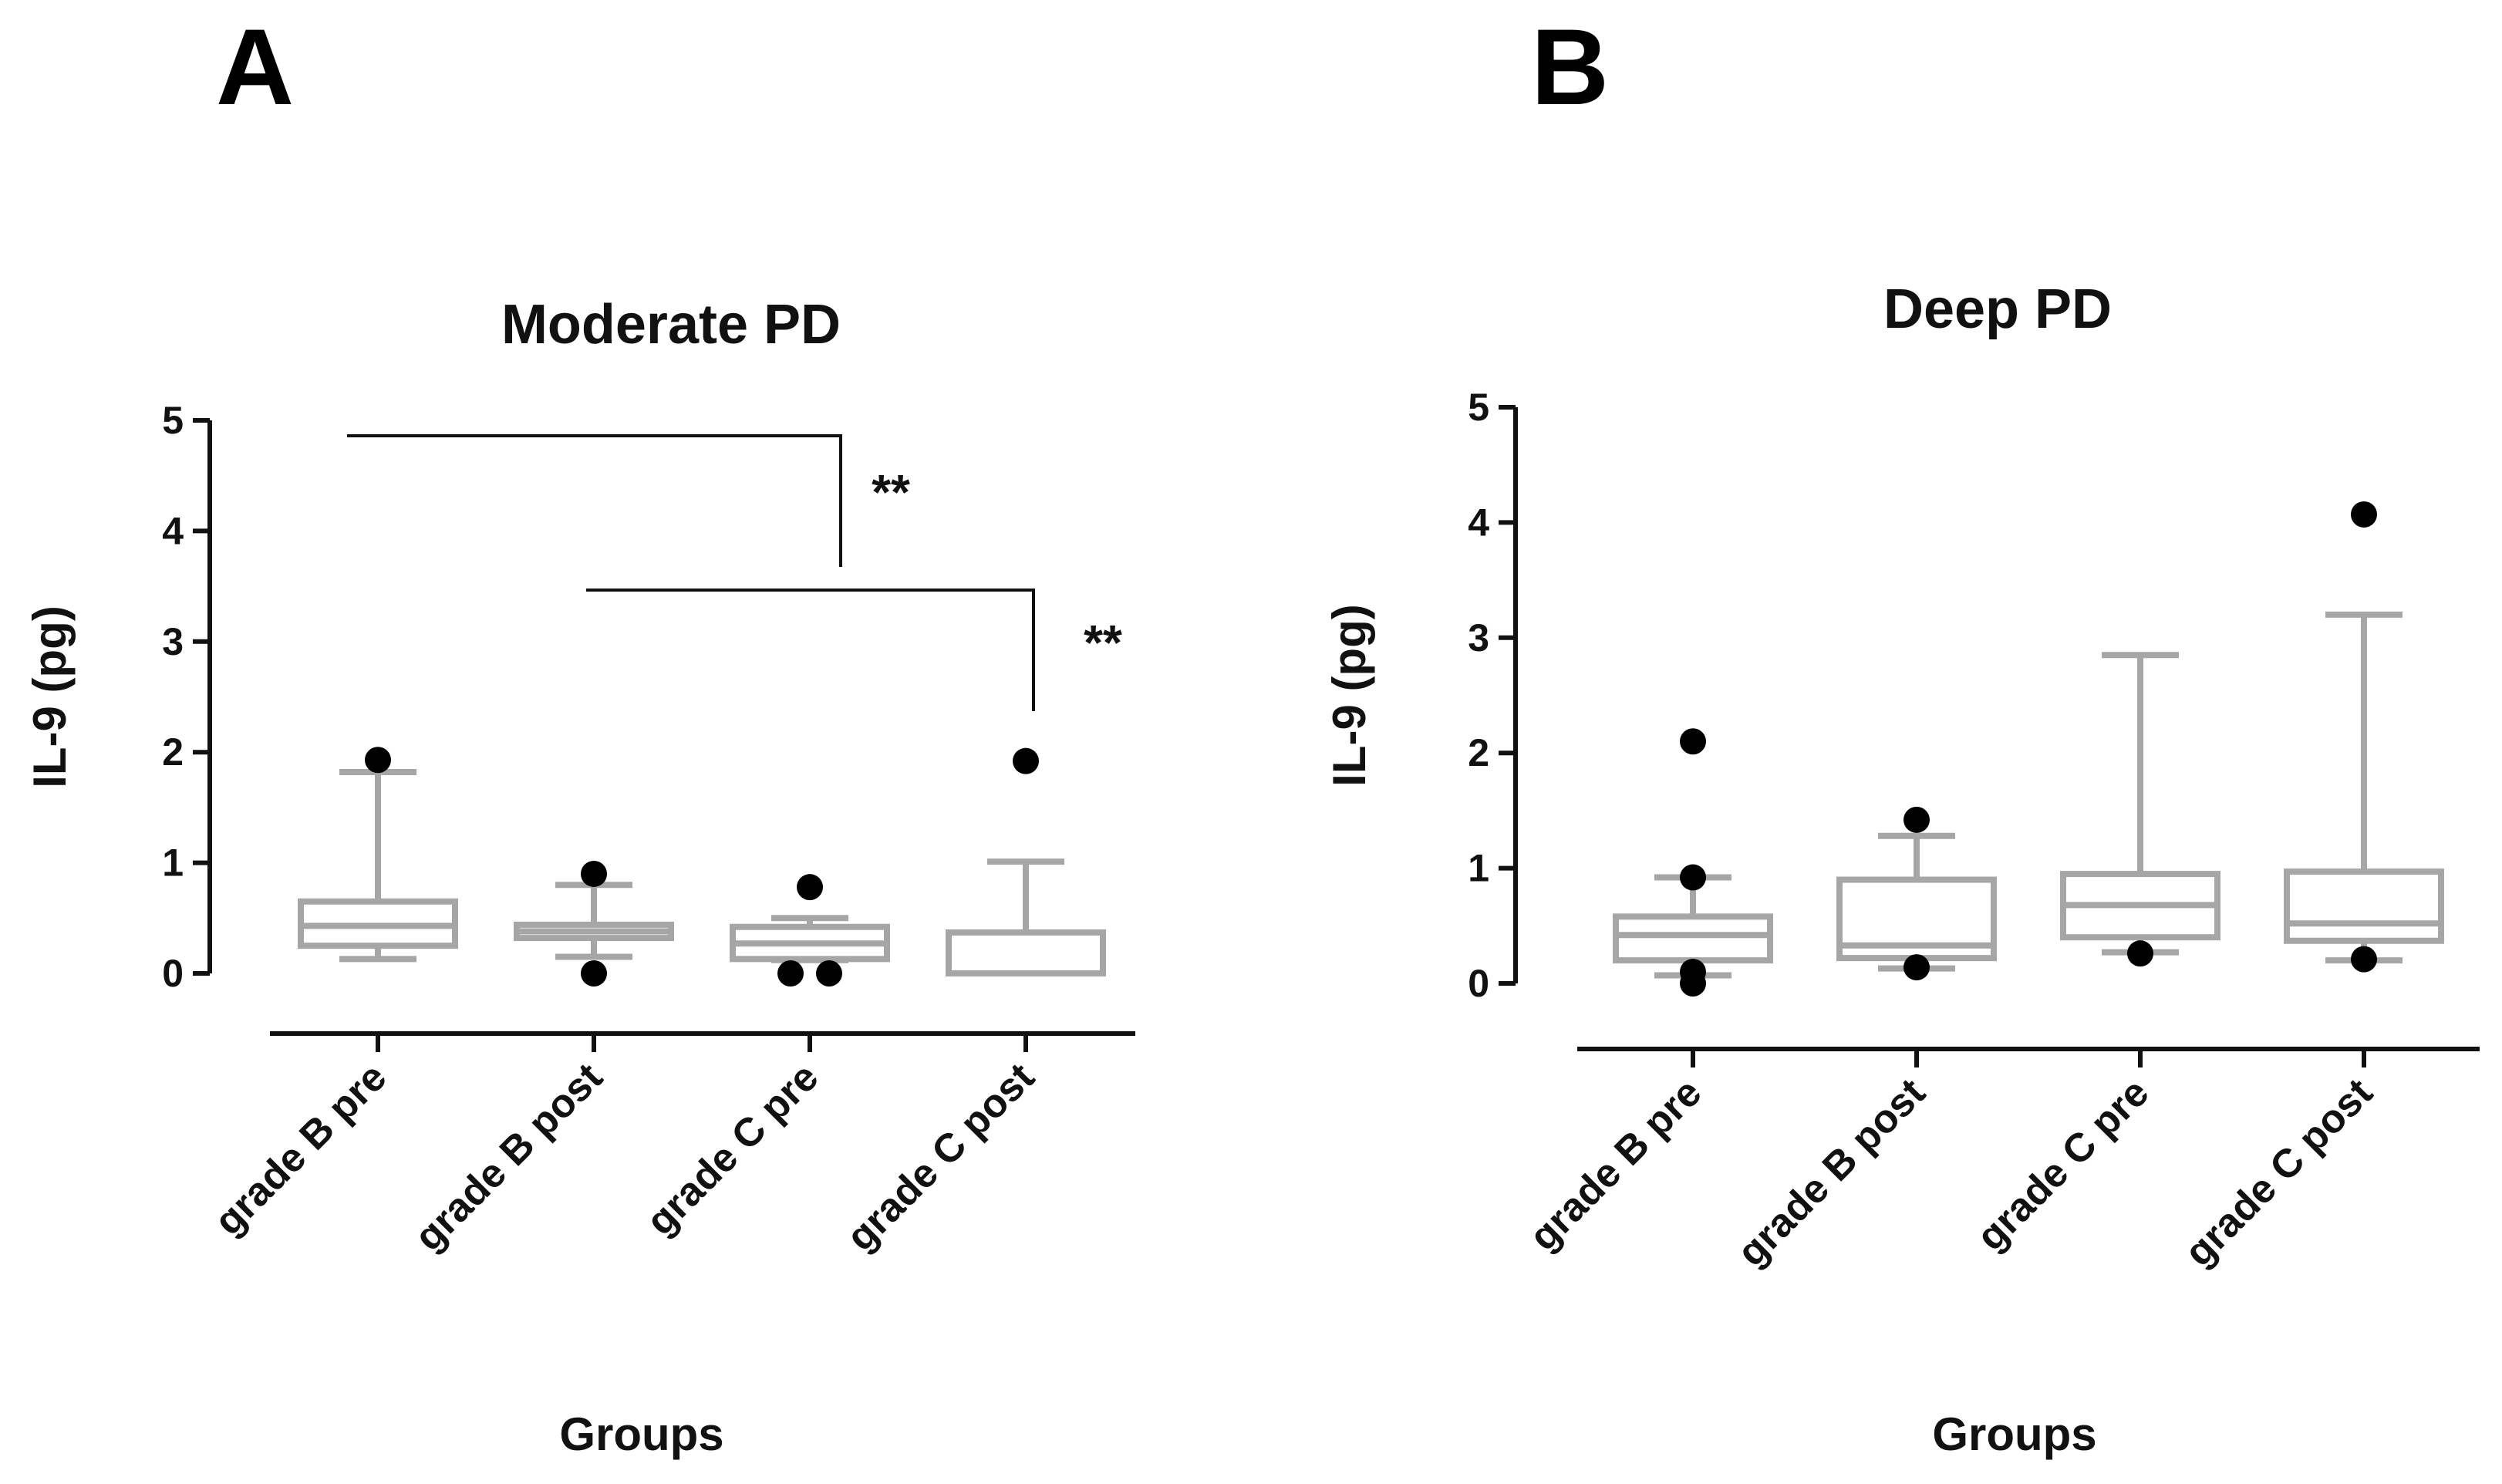 This screenshot has width=2502, height=1484. What do you see at coordinates (1570, 66) in the screenshot?
I see `panel-letter: B` at bounding box center [1570, 66].